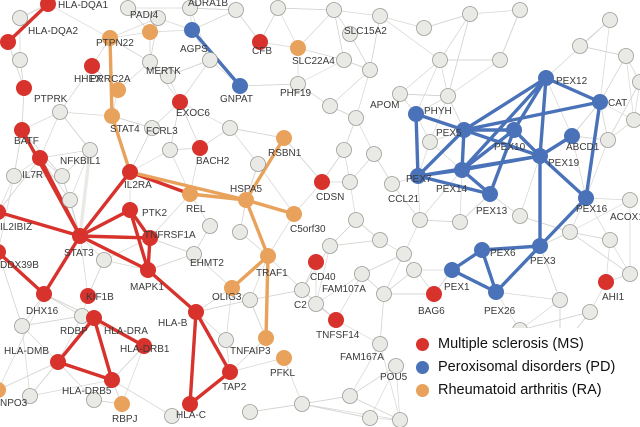  What do you see at coordinates (16, 227) in the screenshot?
I see `node-label: IL2IBIZ` at bounding box center [16, 227].